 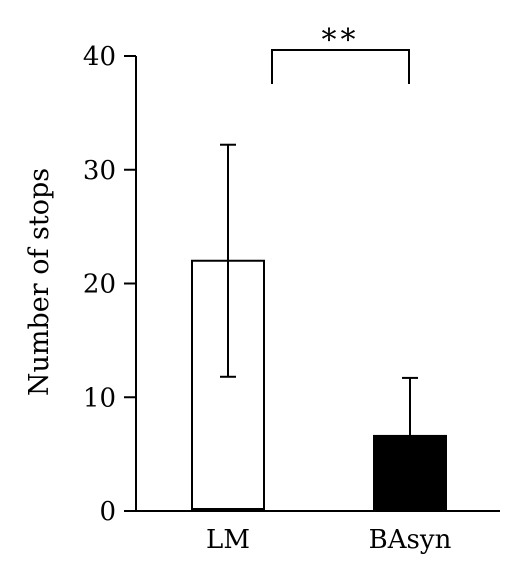 I want to click on y-tick-label: 20, so click(x=99, y=285).